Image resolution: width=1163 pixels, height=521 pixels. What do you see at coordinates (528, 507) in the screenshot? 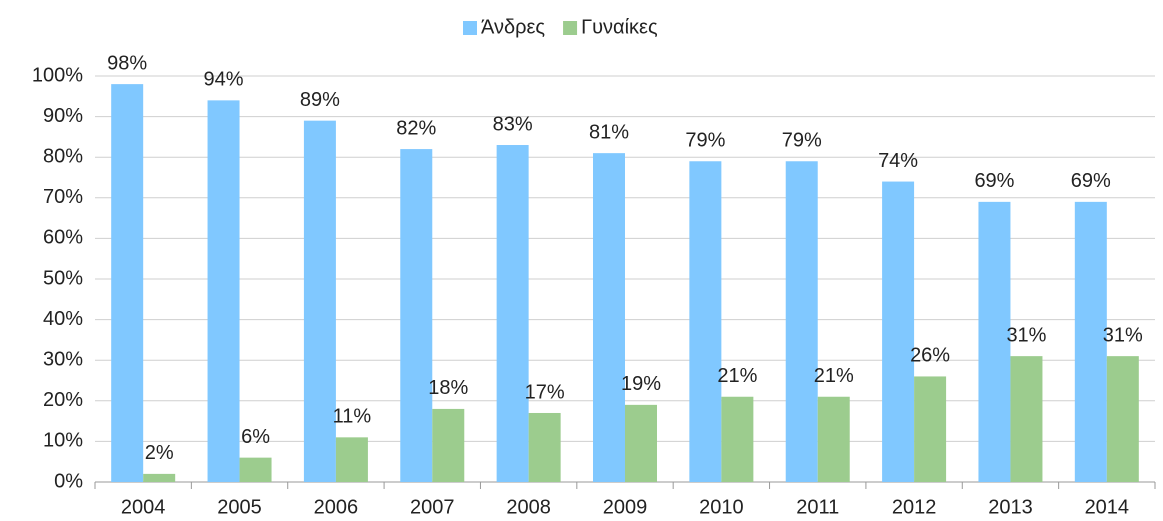
I see `x-tick-label: 2008` at bounding box center [528, 507].